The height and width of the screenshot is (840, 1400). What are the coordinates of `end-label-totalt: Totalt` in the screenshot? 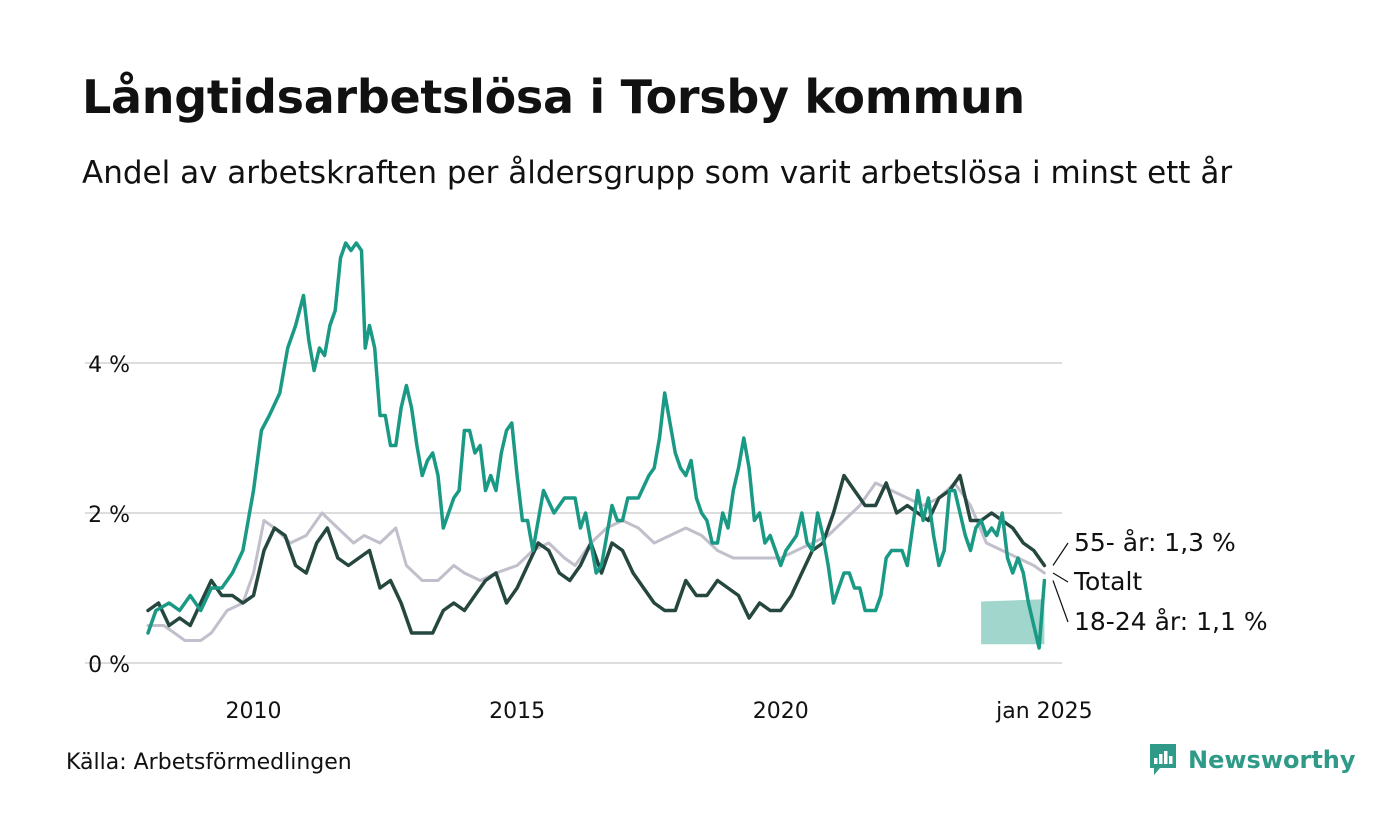 It's located at (1107, 581).